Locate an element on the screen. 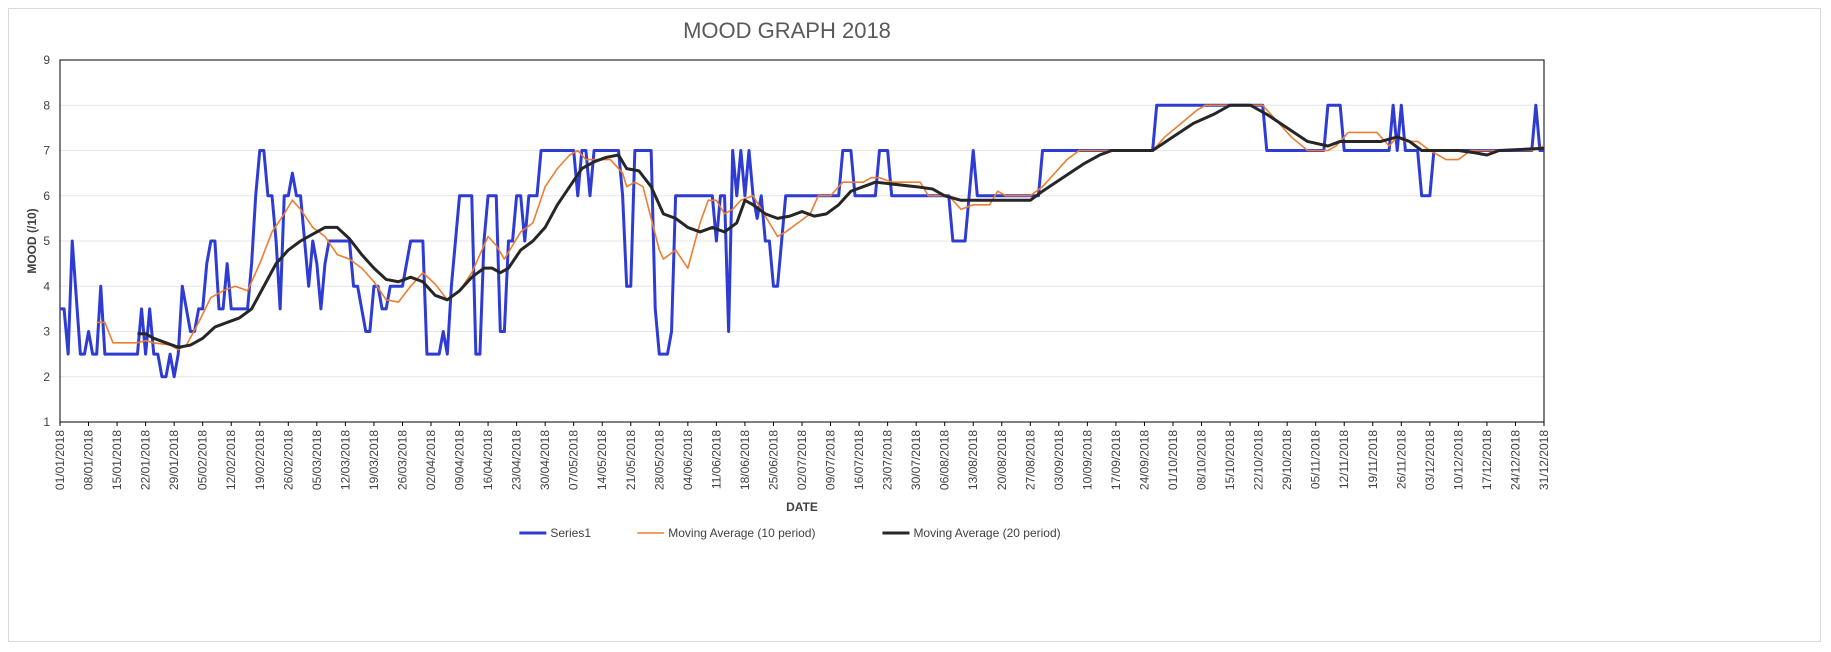 The height and width of the screenshot is (652, 1831). x-tick-label: 08/10/2018 is located at coordinates (1202, 460).